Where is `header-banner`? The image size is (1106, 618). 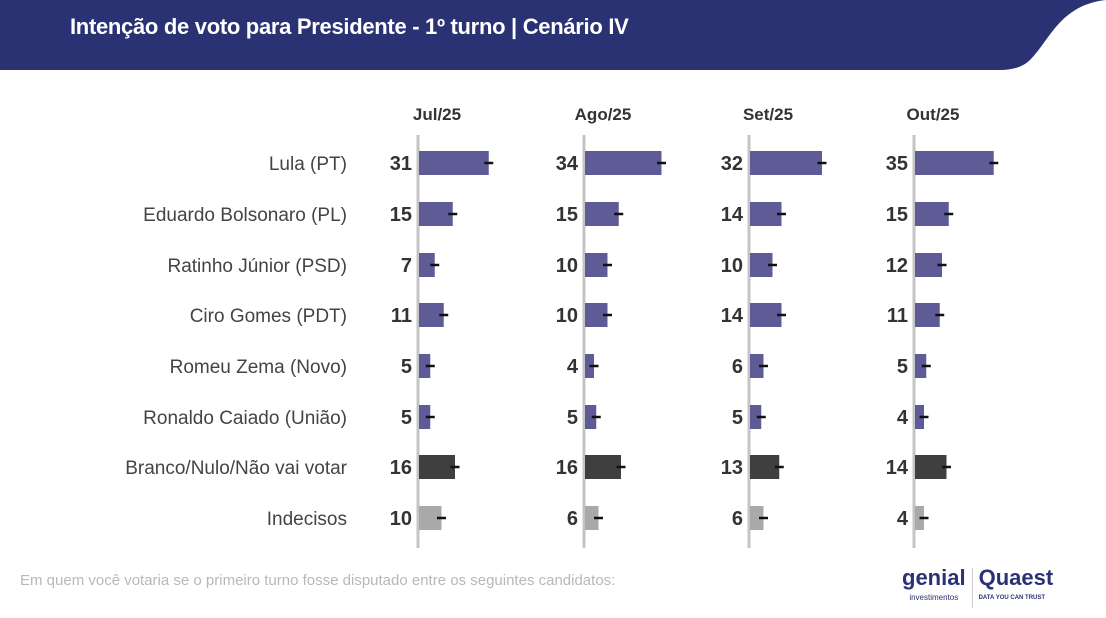
header-banner is located at coordinates (553, 35).